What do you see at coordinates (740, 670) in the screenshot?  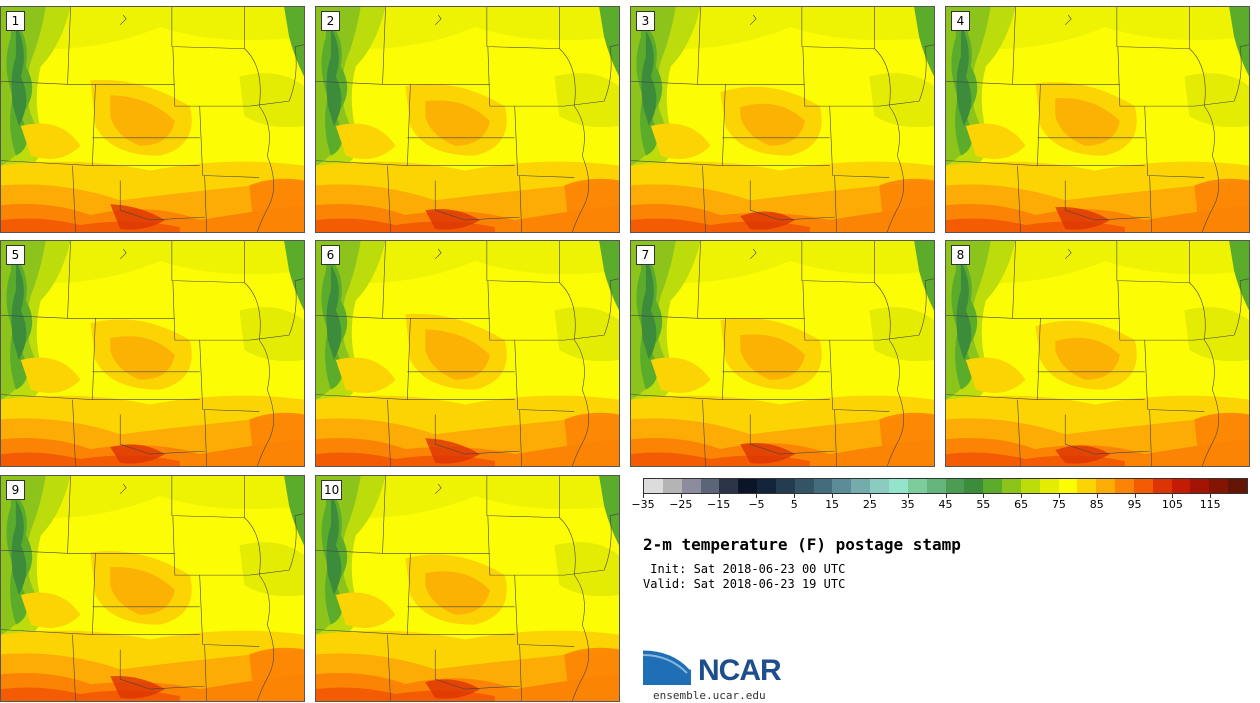 I see `logo-text: NCAR` at bounding box center [740, 670].